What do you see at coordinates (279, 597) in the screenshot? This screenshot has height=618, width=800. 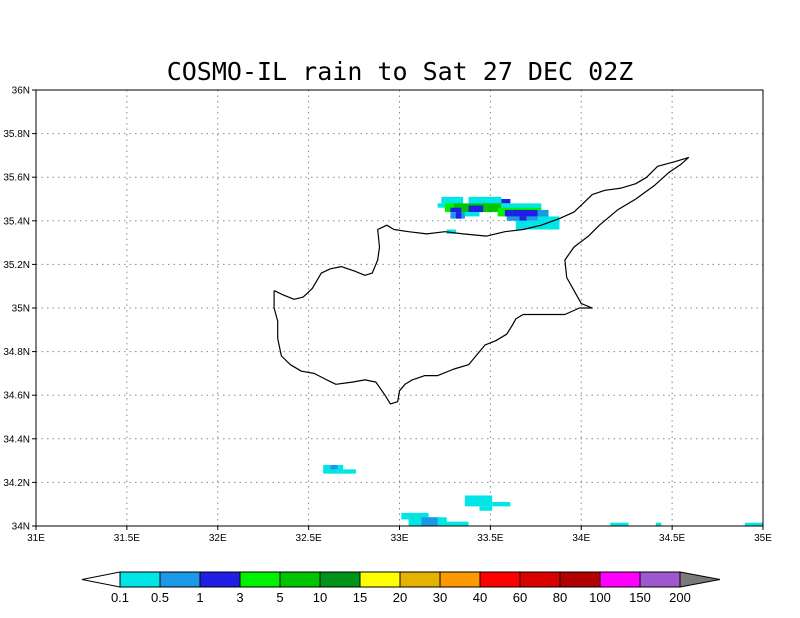 I see `colorbar-label: 5` at bounding box center [279, 597].